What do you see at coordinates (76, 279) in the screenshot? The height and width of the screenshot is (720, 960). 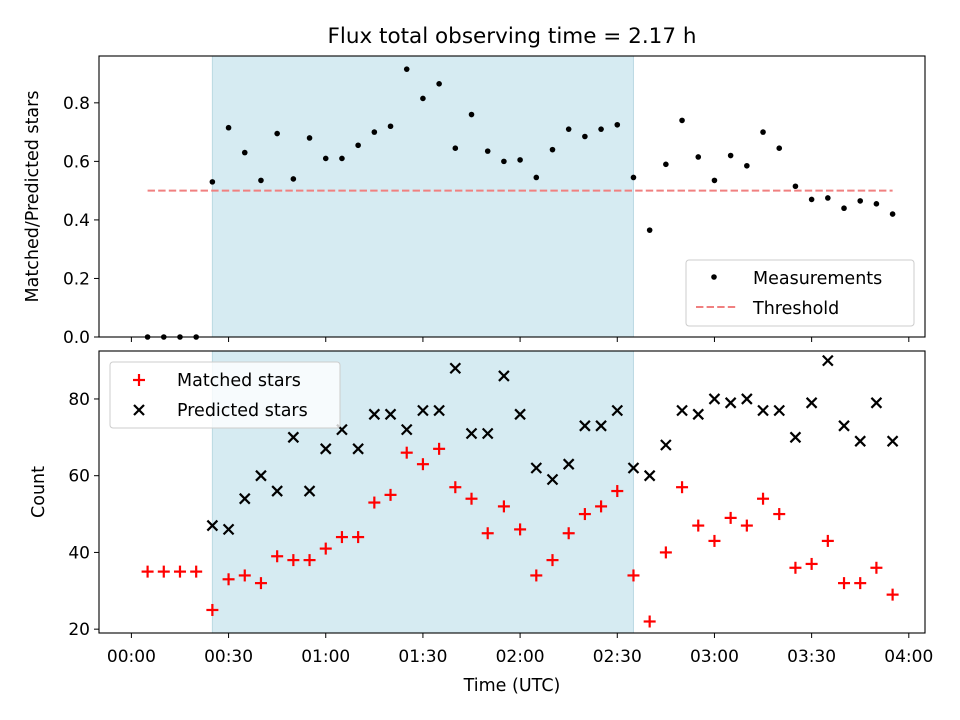 I see `top-y-tick-label: 0.2` at bounding box center [76, 279].